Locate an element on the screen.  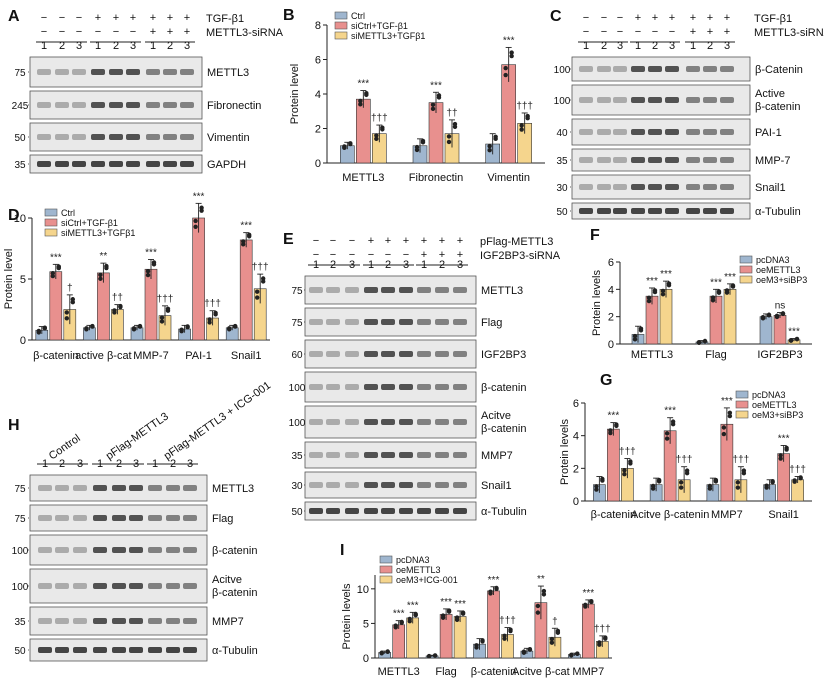
x-category-label: Acitve β-catenin is located at coordinates (670, 515).